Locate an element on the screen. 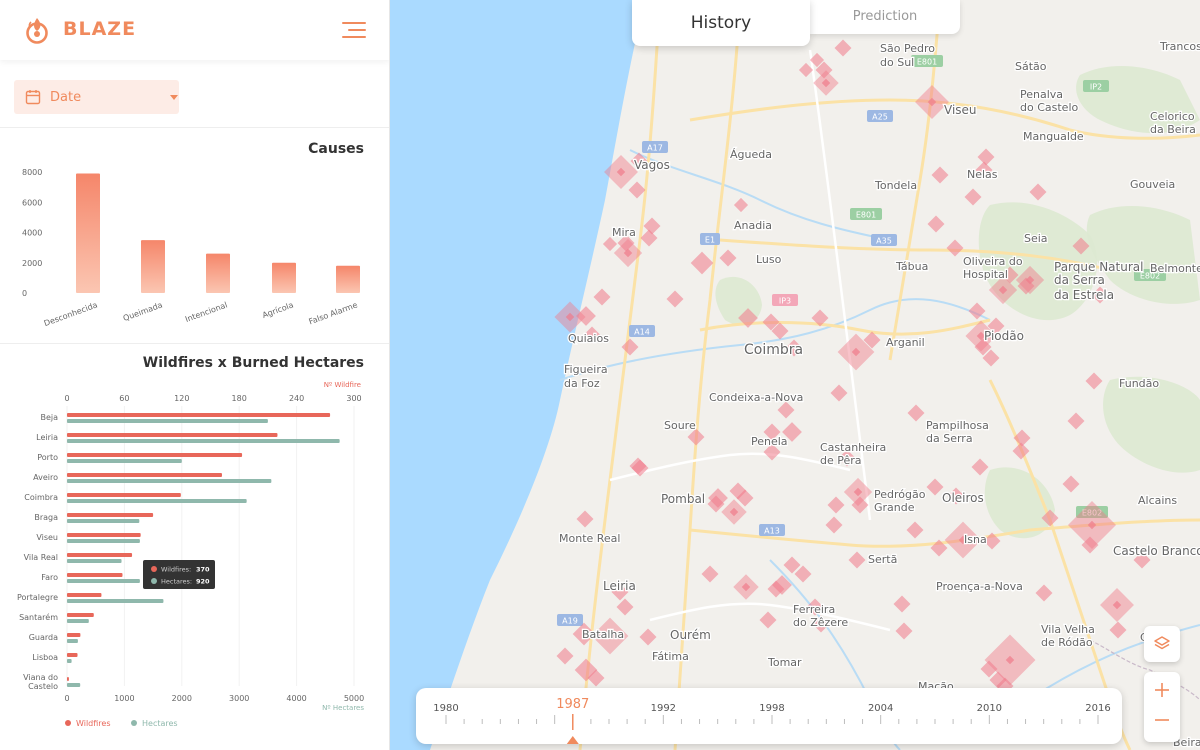 Image resolution: width=1200 pixels, height=750 pixels. layers-button is located at coordinates (1162, 644).